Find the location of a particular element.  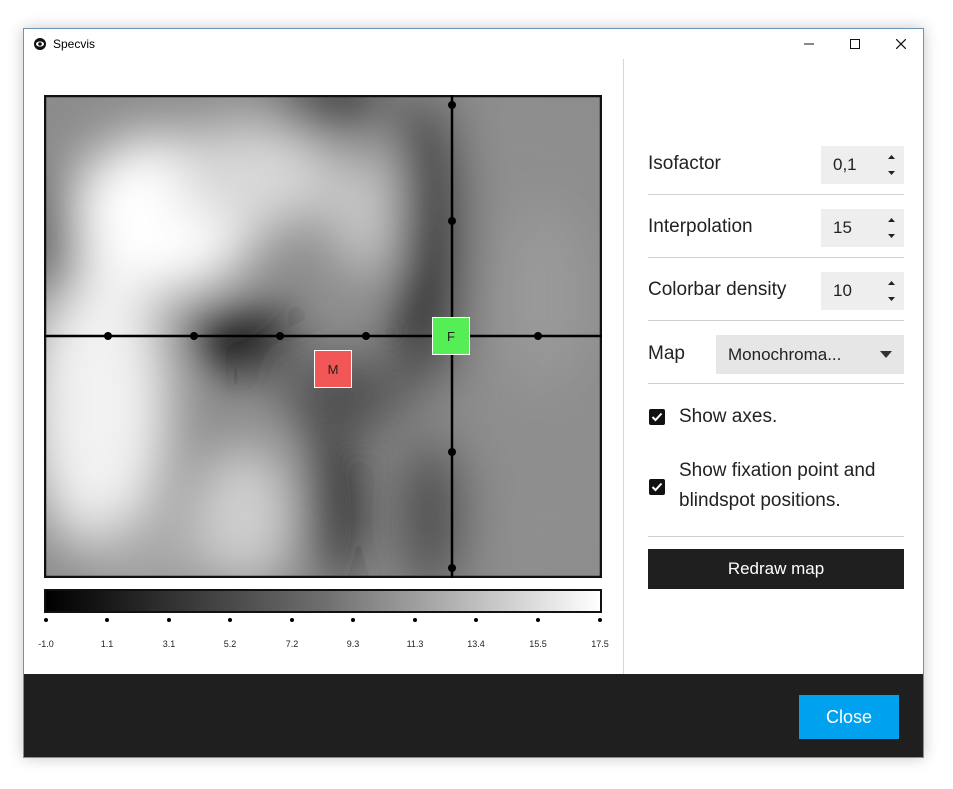

minimize-icon is located at coordinates (809, 44).